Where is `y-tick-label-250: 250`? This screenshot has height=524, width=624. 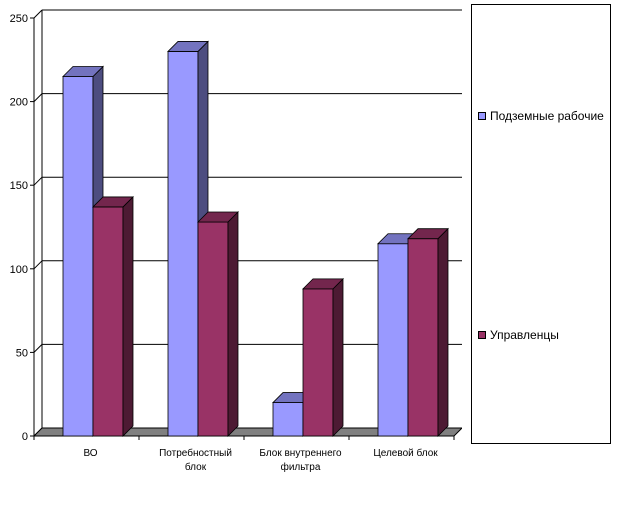 y-tick-label-250: 250 is located at coordinates (19, 19).